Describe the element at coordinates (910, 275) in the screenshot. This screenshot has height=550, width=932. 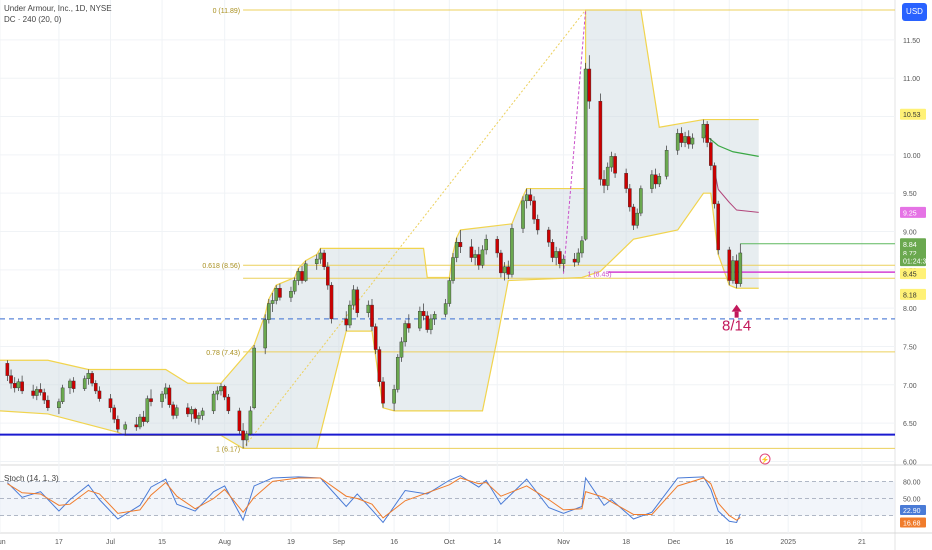
I see `price-tag-label: 8.45` at that location.